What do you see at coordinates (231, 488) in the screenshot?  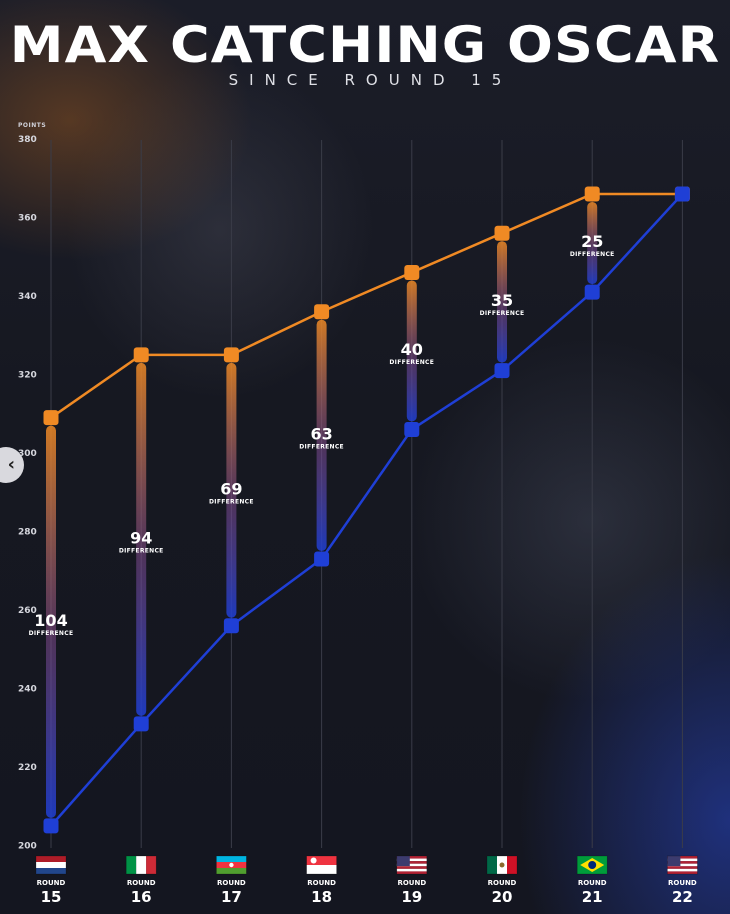 I see `difference-value-label: 69` at bounding box center [231, 488].